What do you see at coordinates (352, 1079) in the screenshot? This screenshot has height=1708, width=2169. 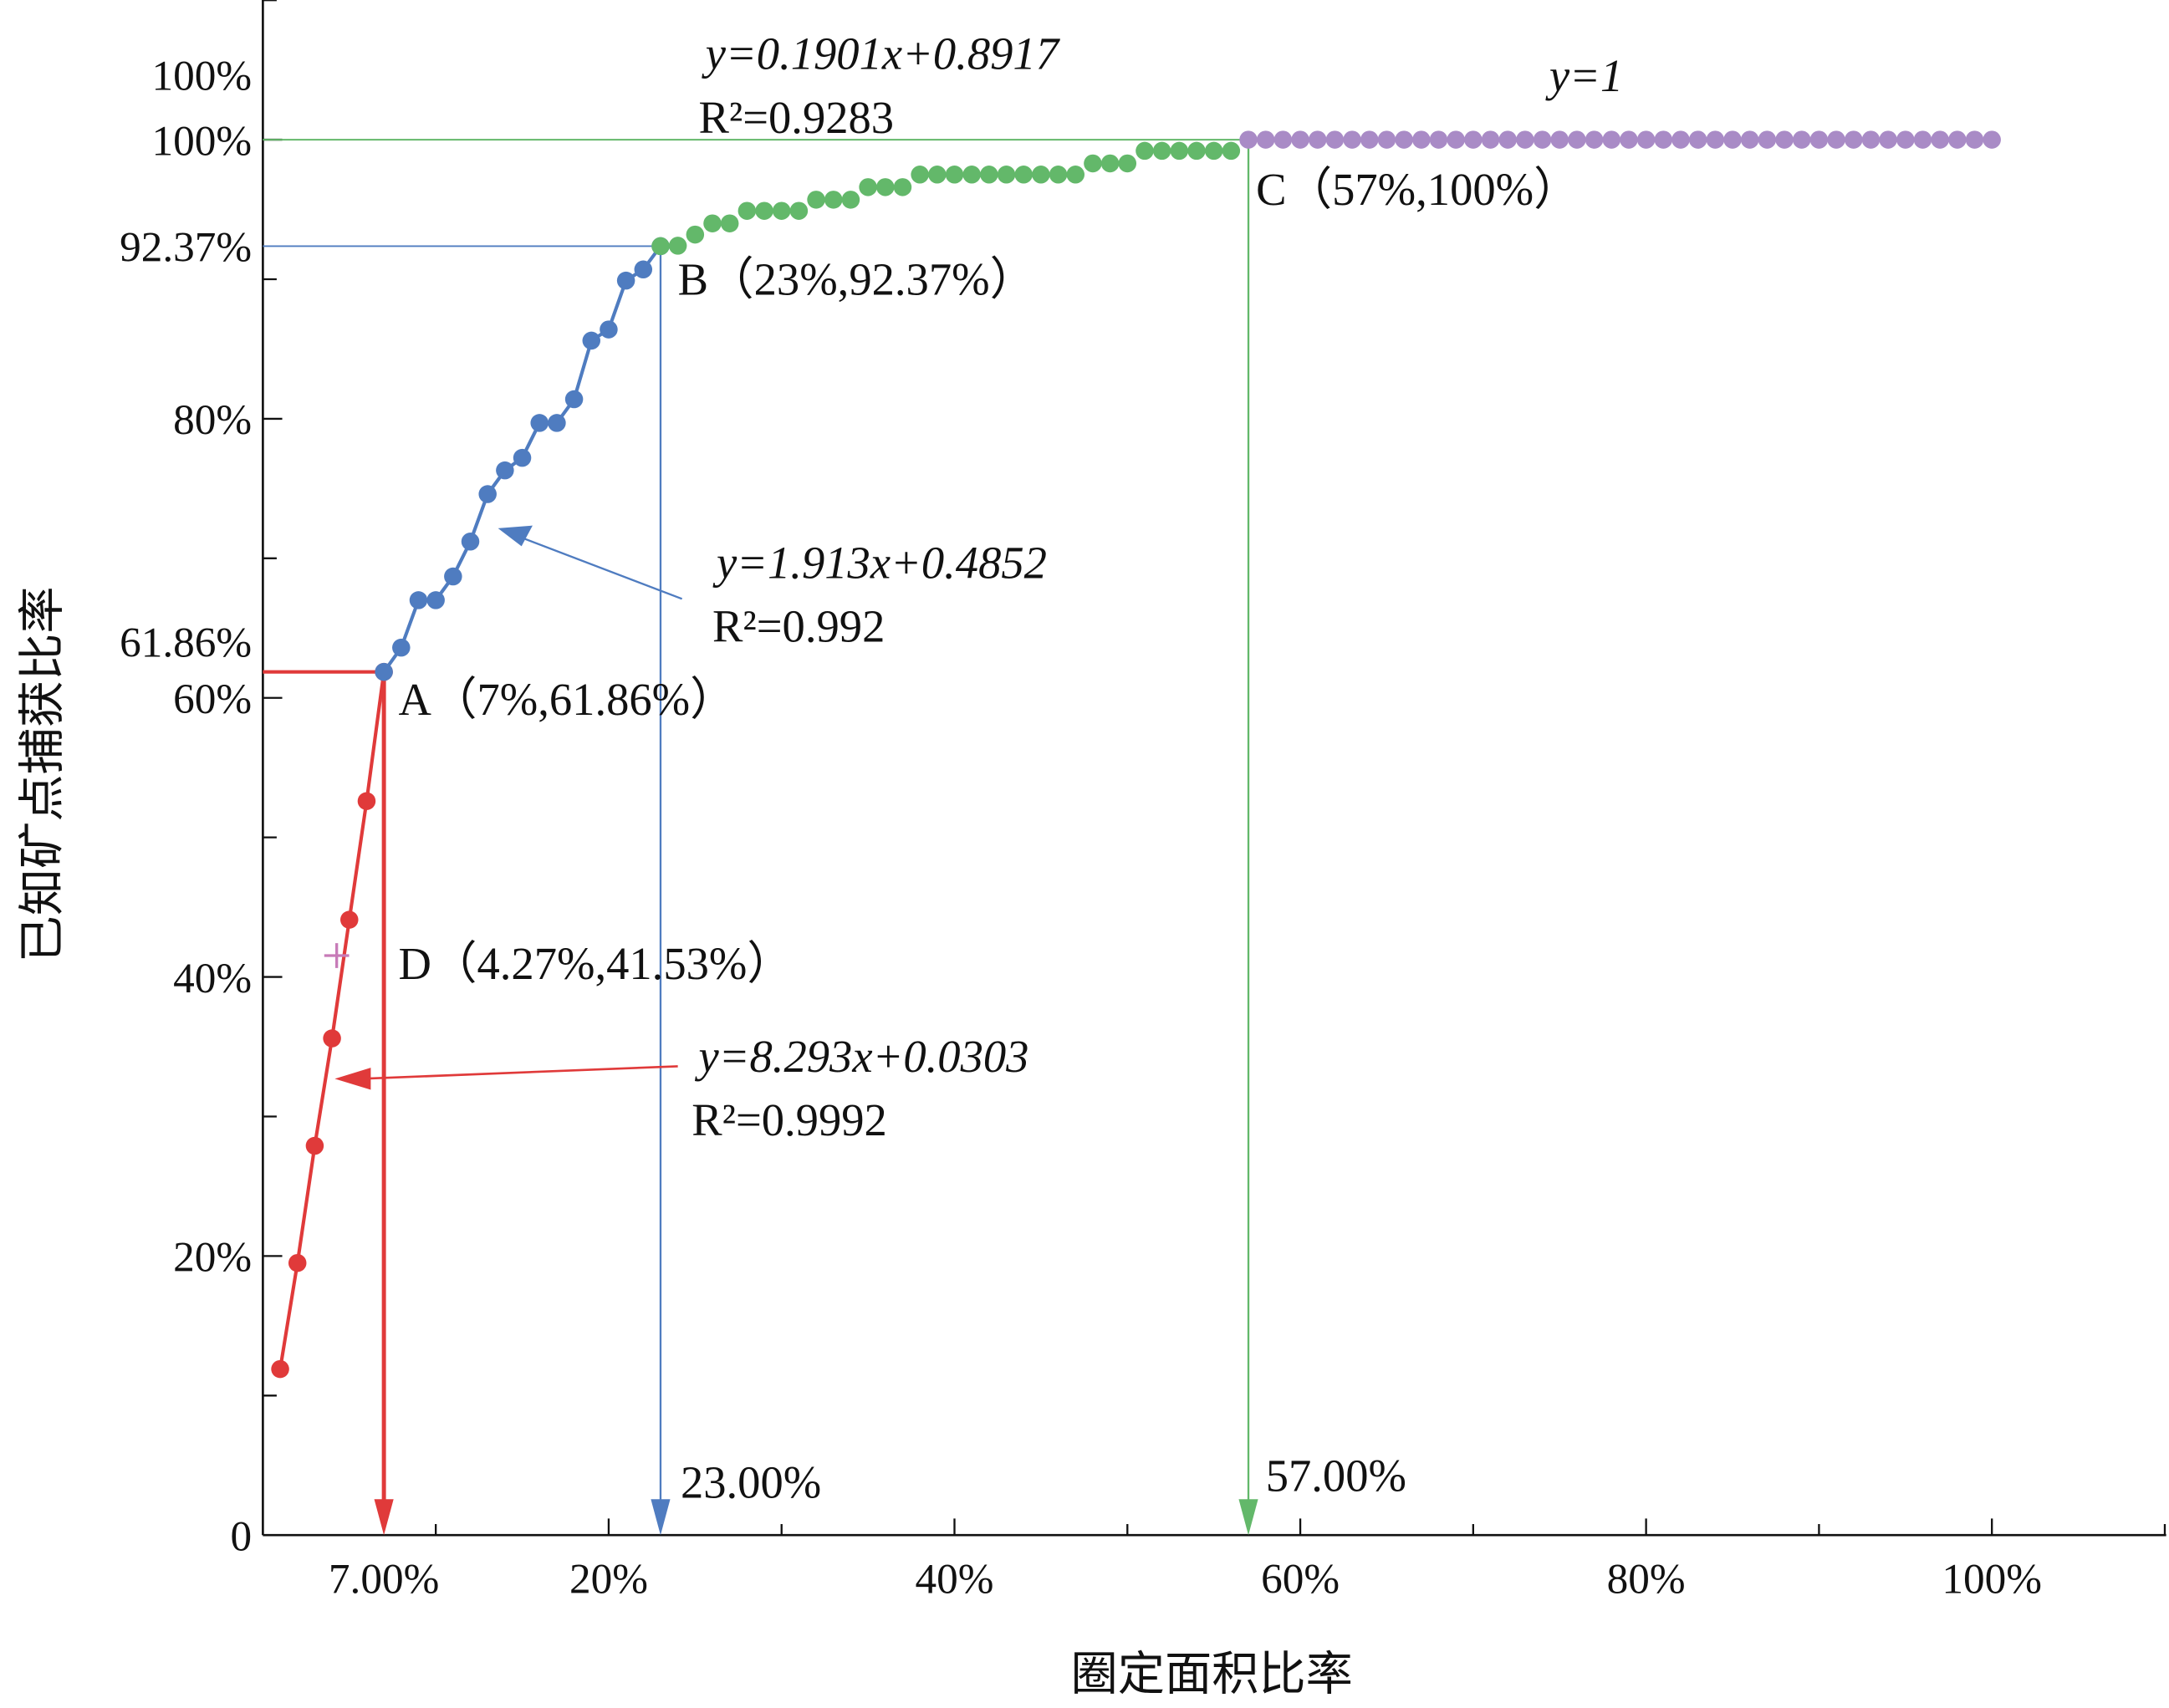 I see `annotation-arrowhead-seg1` at bounding box center [352, 1079].